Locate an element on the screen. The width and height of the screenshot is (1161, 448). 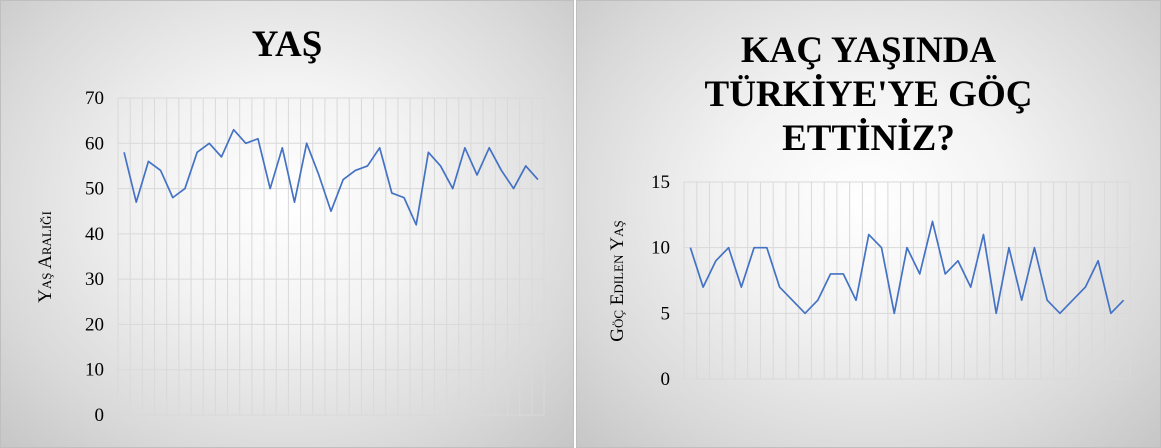
y-tick-label: 60 is located at coordinates (94, 143).